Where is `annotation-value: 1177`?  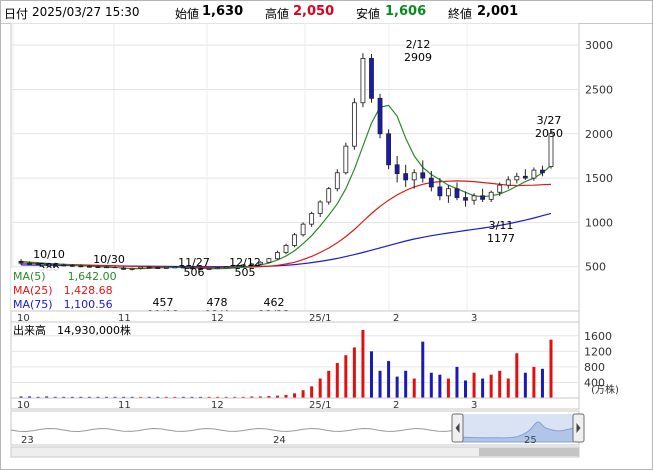
annotation-value: 1177 is located at coordinates (501, 238).